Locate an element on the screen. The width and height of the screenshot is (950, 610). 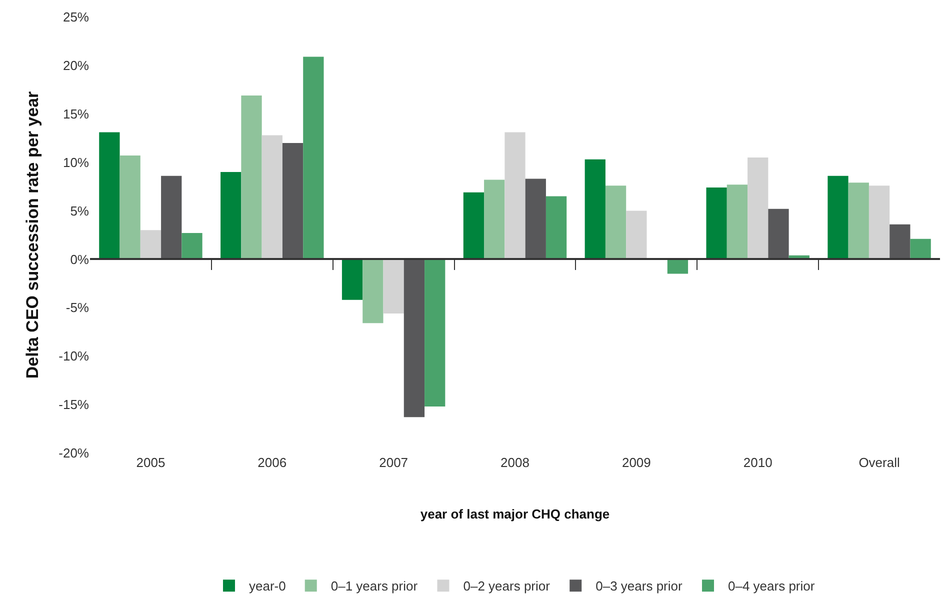
legend-label: year-0 is located at coordinates (267, 586).